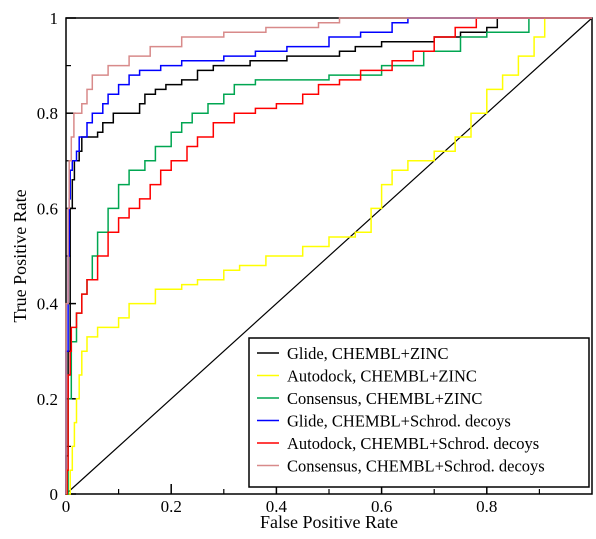 This screenshot has width=596, height=539. I want to click on legend-entry-3: Consensus, CHEMBL+ZINC, so click(384, 398).